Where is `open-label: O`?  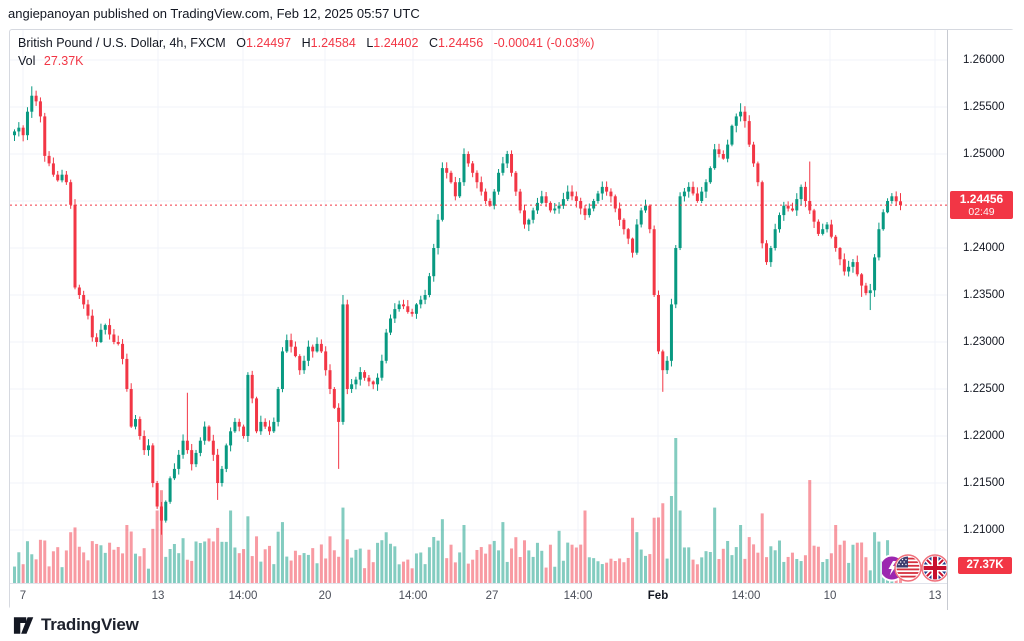
open-label: O is located at coordinates (241, 43).